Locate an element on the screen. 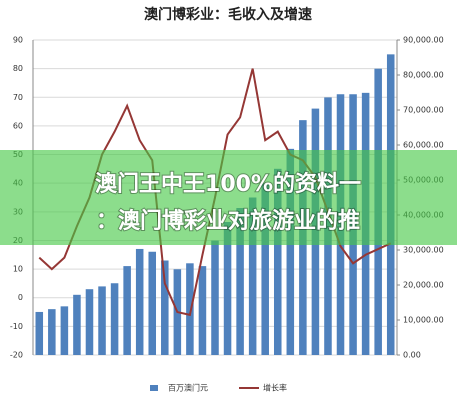 Image resolution: width=457 pixels, height=400 pixels. legend-label: 百万澳门元 is located at coordinates (188, 388).